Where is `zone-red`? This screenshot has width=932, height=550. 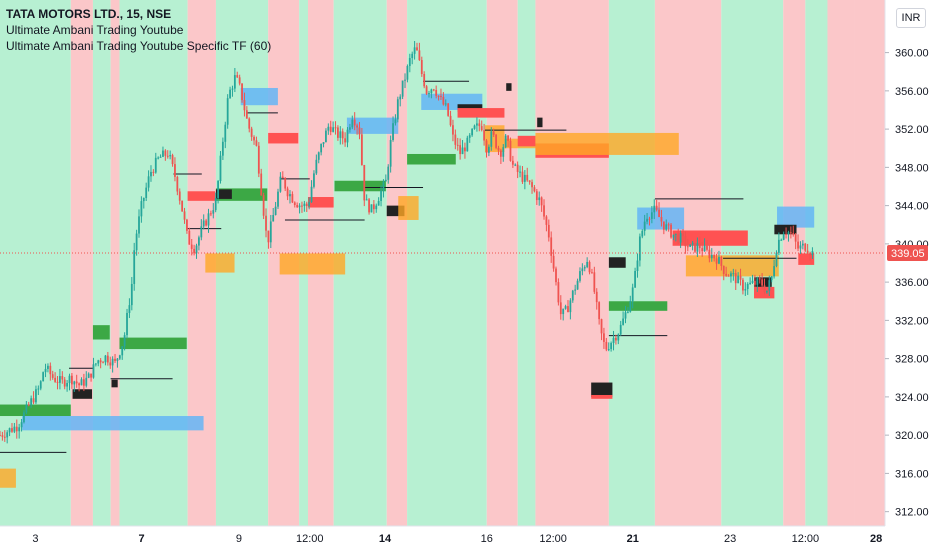
zone-red is located at coordinates (806, 259).